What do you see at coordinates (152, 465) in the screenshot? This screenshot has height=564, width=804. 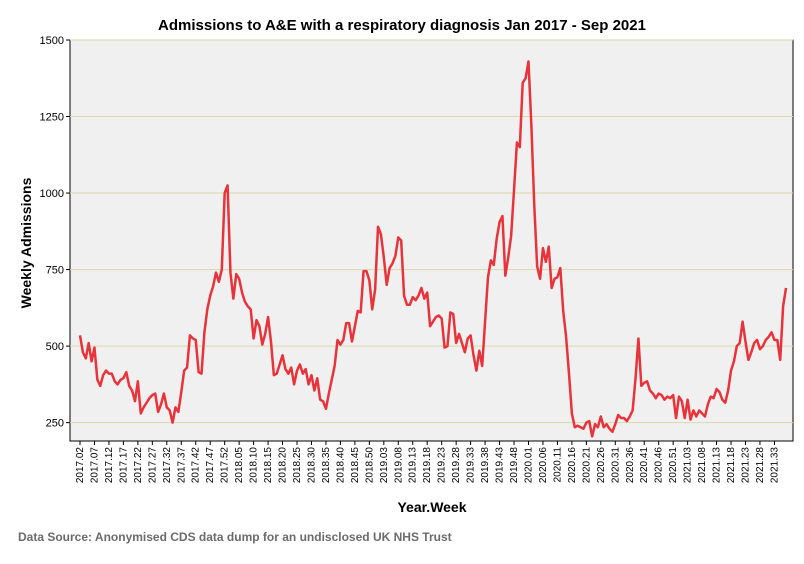 I see `x-tick-label: 2017.27` at bounding box center [152, 465].